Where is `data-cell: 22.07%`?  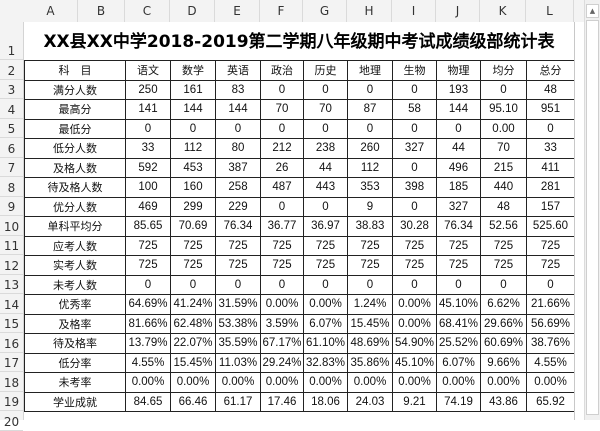
data-cell: 22.07% is located at coordinates (193, 343).